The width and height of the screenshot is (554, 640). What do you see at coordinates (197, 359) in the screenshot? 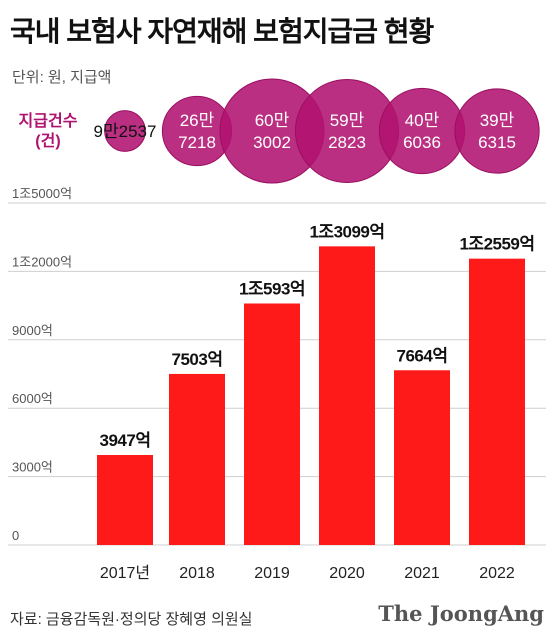
I see `bar-value-label: 7503억` at bounding box center [197, 359].